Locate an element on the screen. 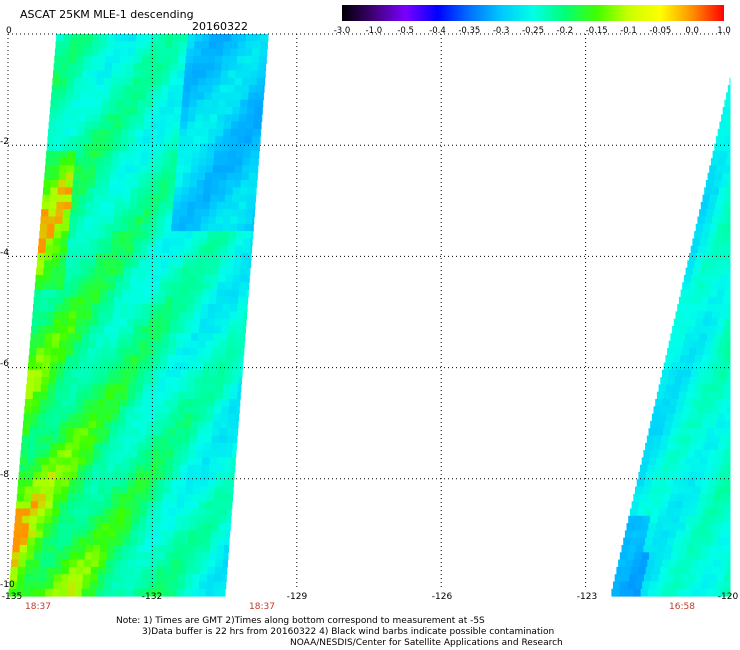  color-scale-label: -0.3 is located at coordinates (501, 31).